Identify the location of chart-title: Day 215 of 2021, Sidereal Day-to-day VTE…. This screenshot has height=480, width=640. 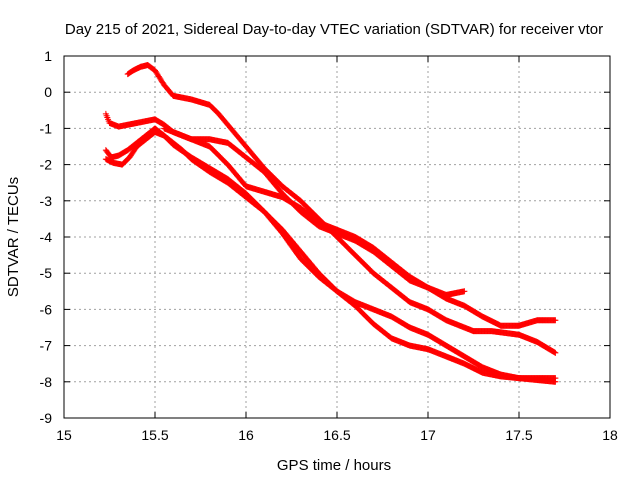
(334, 29).